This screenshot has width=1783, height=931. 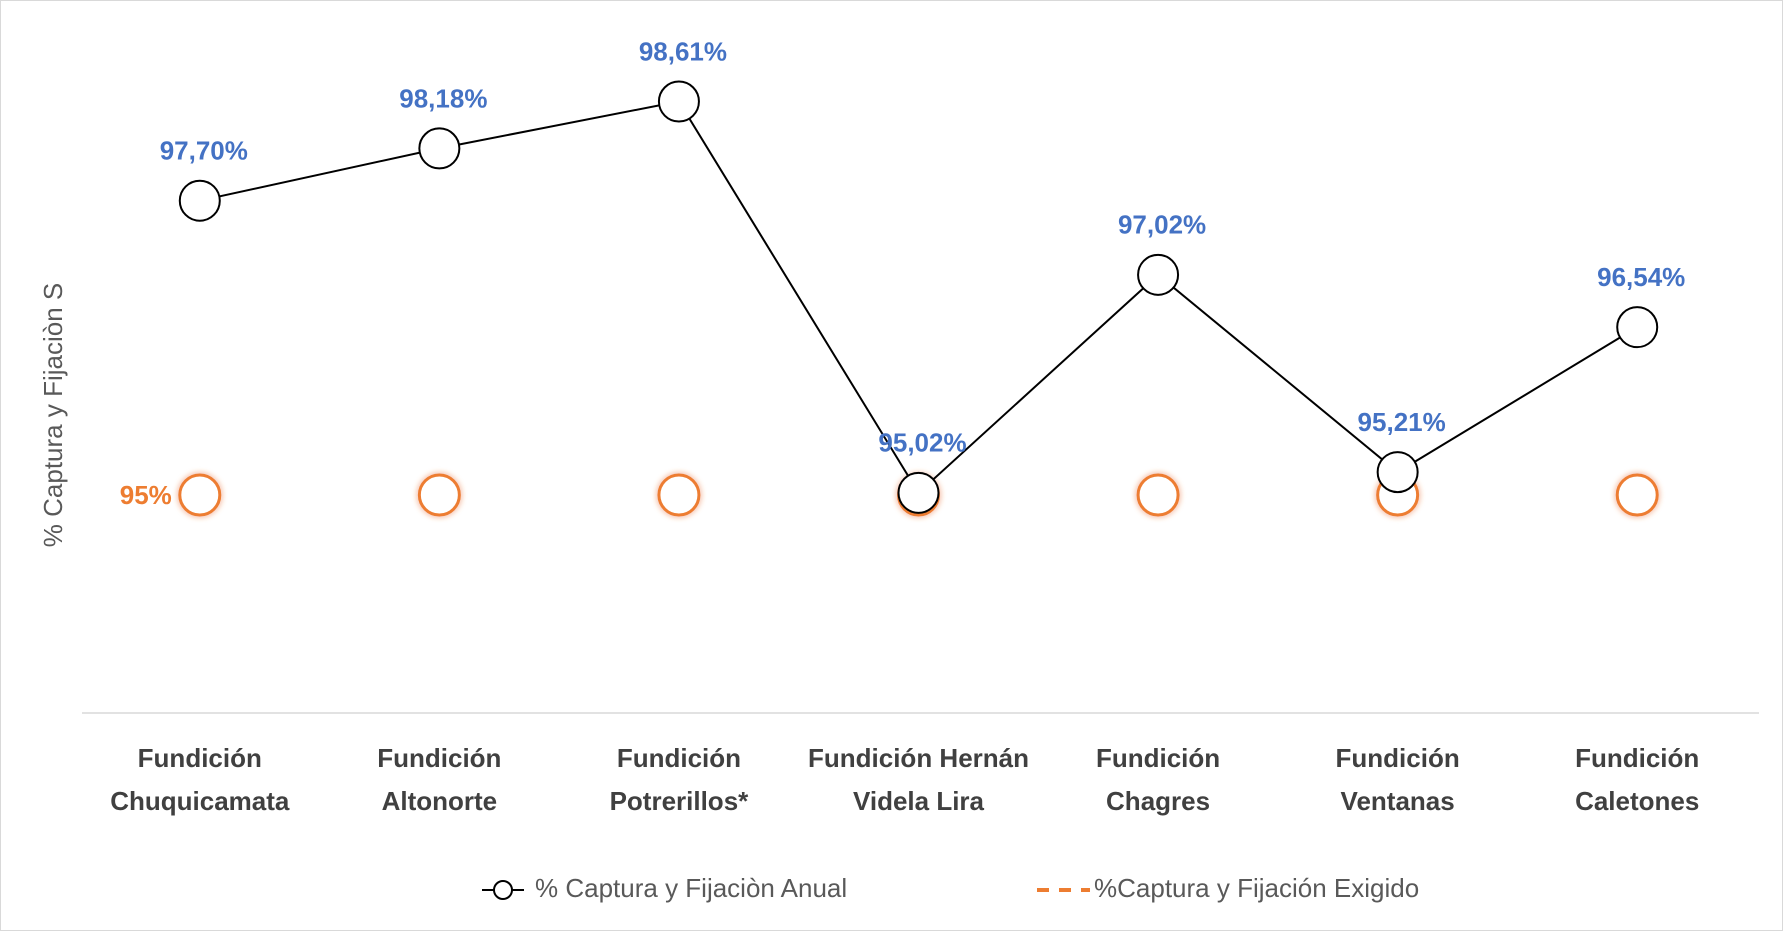 What do you see at coordinates (922, 443) in the screenshot?
I see `data-label: 95,02%` at bounding box center [922, 443].